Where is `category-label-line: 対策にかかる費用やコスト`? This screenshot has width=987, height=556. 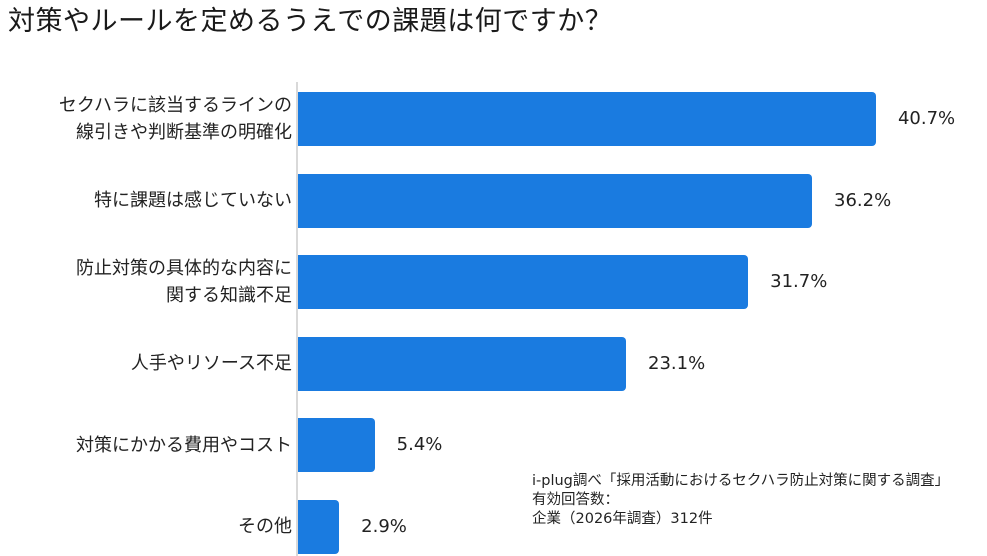
category-label-line: 対策にかかる費用やコスト is located at coordinates (184, 445).